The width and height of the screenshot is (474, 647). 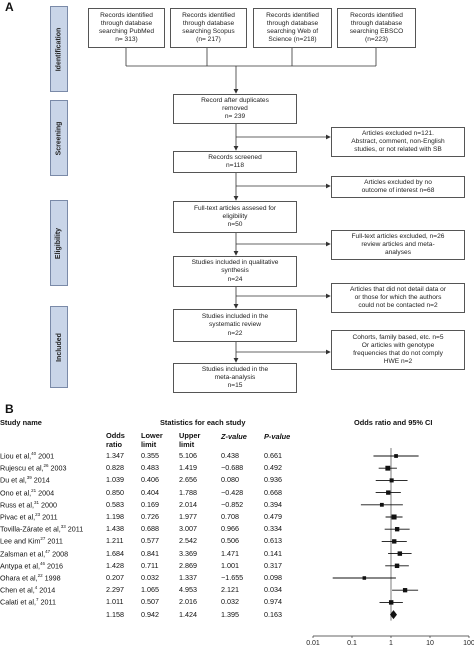 What do you see at coordinates (188, 492) in the screenshot?
I see `cell-upper: 1.788` at bounding box center [188, 492].